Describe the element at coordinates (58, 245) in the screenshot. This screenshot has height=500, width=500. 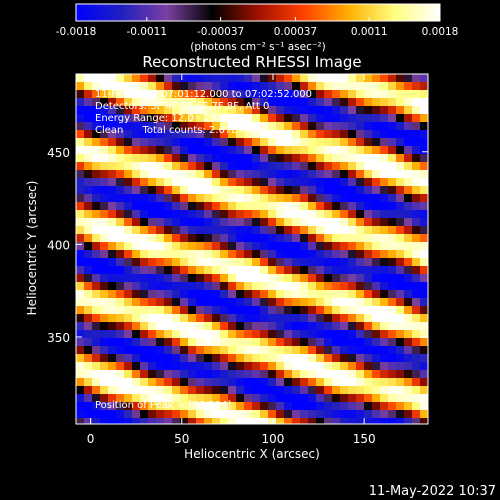
I see `y-tick-label: 400` at that location.